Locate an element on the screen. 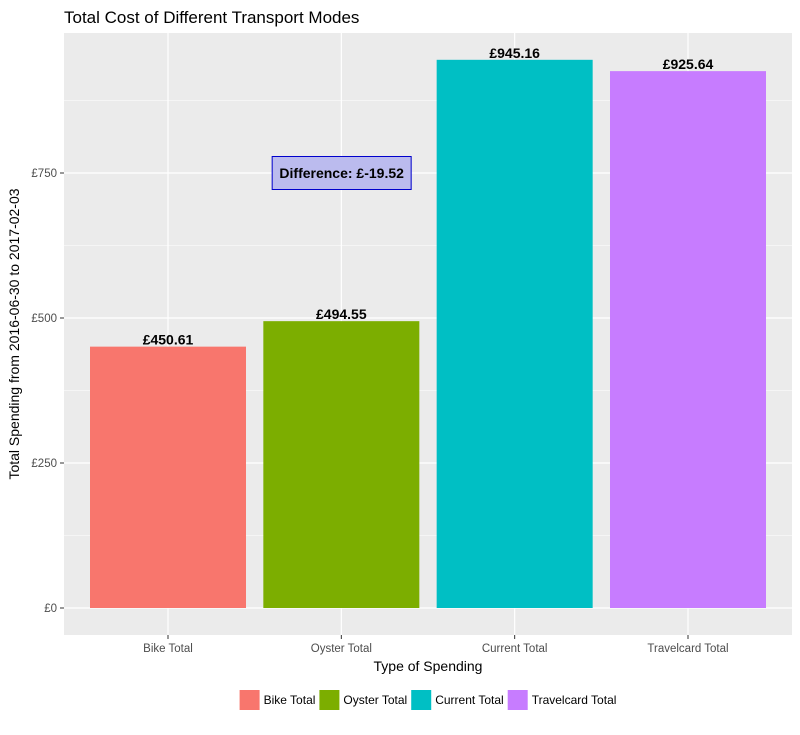  annotation-layer: Difference: £-19.52 is located at coordinates (341, 173).